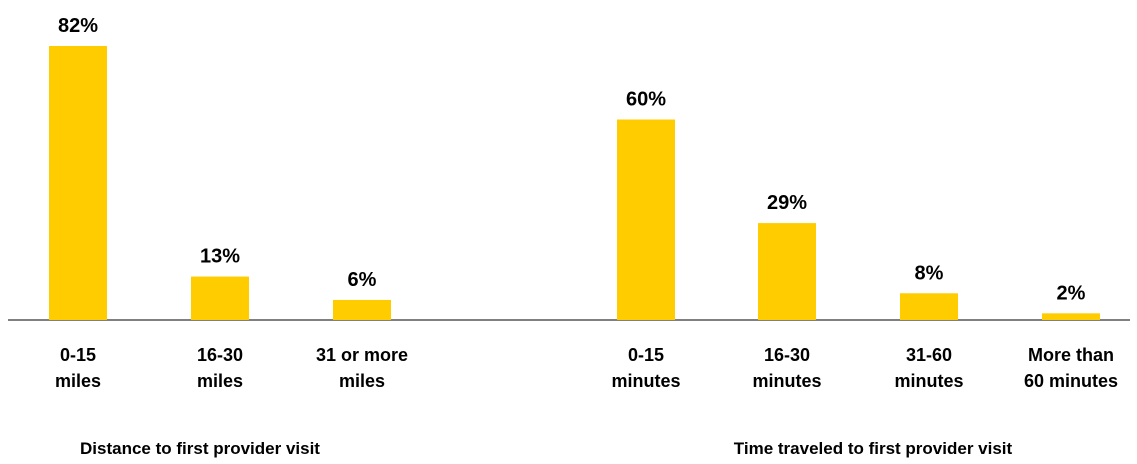 The width and height of the screenshot is (1137, 464). Describe the element at coordinates (929, 273) in the screenshot. I see `data-label: 8%` at that location.